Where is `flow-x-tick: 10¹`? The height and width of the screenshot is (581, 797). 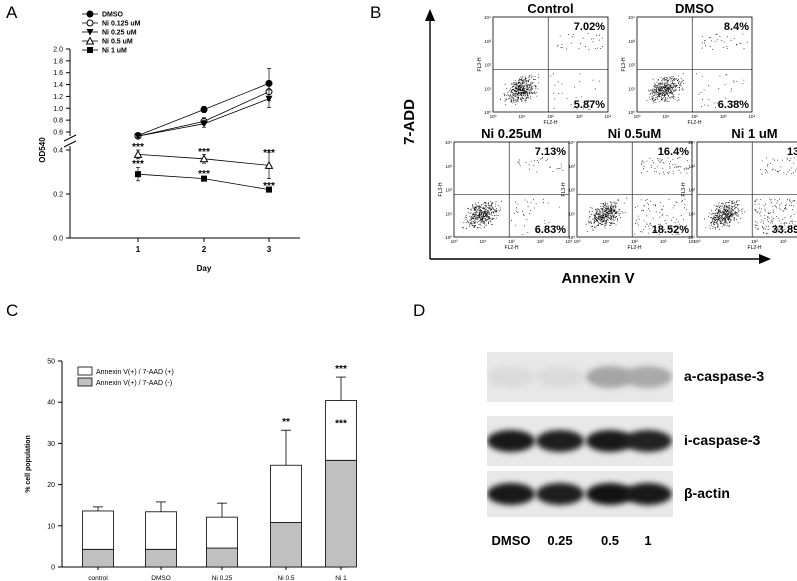
flow-x-tick: 10¹ is located at coordinates (665, 116).